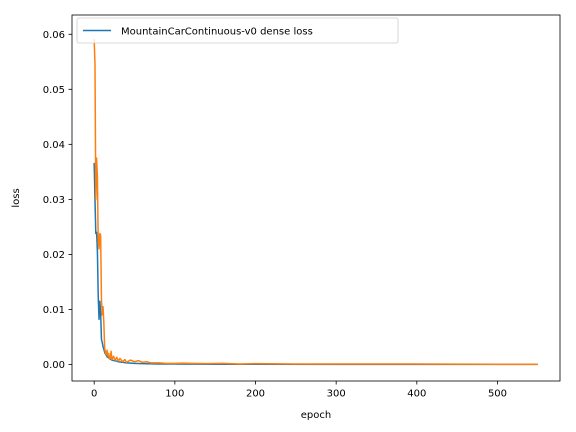 The image size is (576, 432). I want to click on legend-box, so click(237, 30).